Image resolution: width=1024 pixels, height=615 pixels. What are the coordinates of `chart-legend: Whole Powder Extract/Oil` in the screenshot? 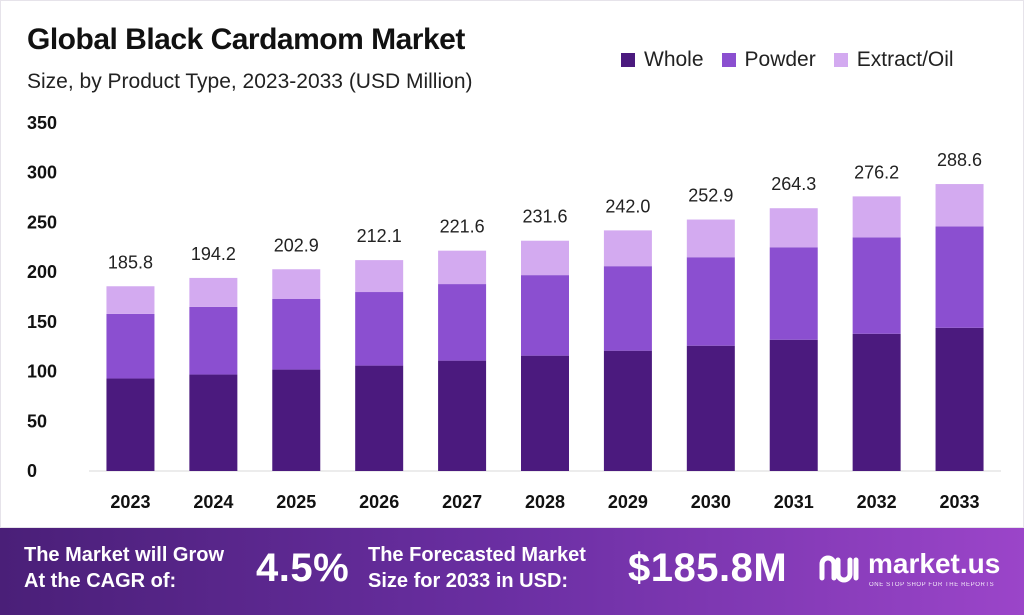 It's located at (787, 60).